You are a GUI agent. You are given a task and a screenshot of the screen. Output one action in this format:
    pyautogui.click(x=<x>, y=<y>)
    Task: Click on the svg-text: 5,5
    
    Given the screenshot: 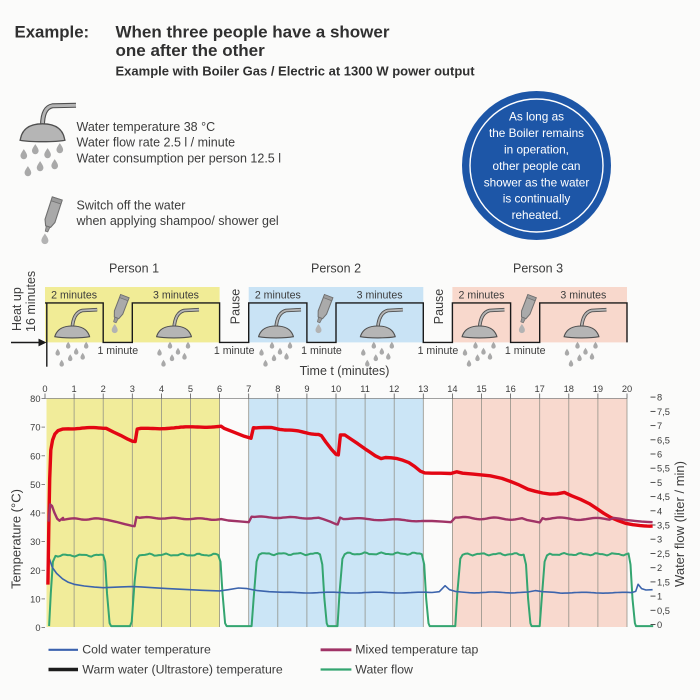 What is the action you would take?
    pyautogui.click(x=663, y=469)
    